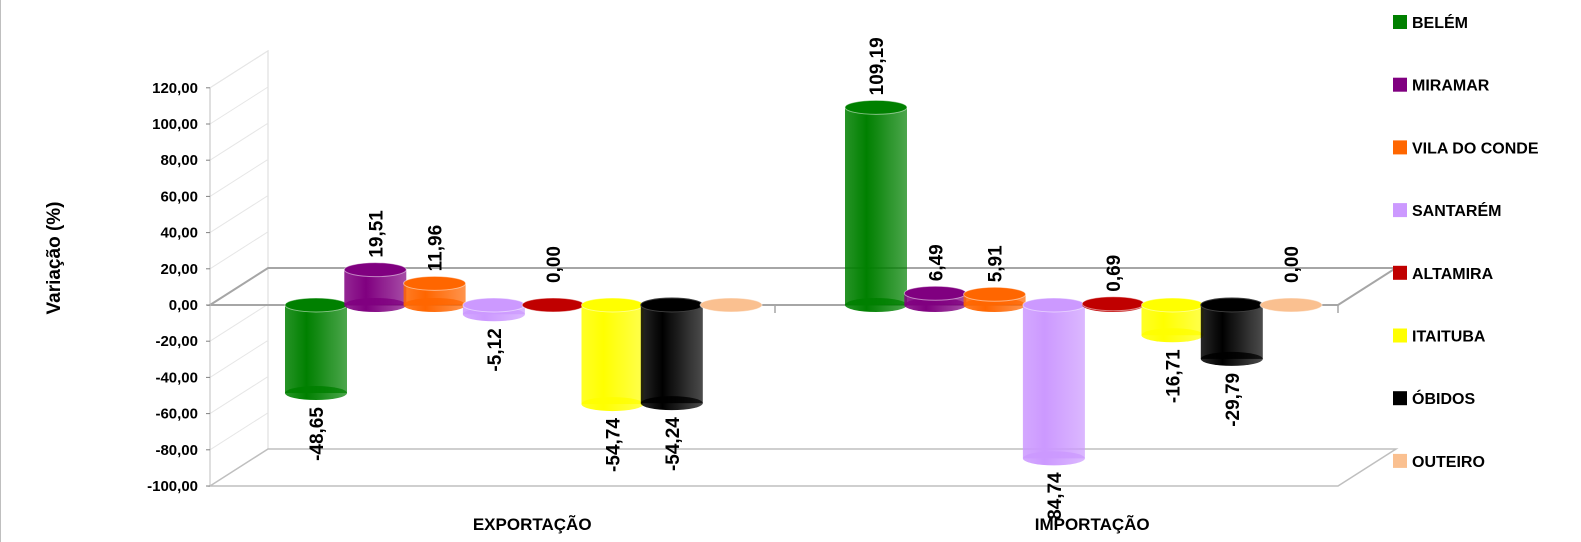 The height and width of the screenshot is (542, 1581). I want to click on bar-santarem-importacao, so click(1054, 381).